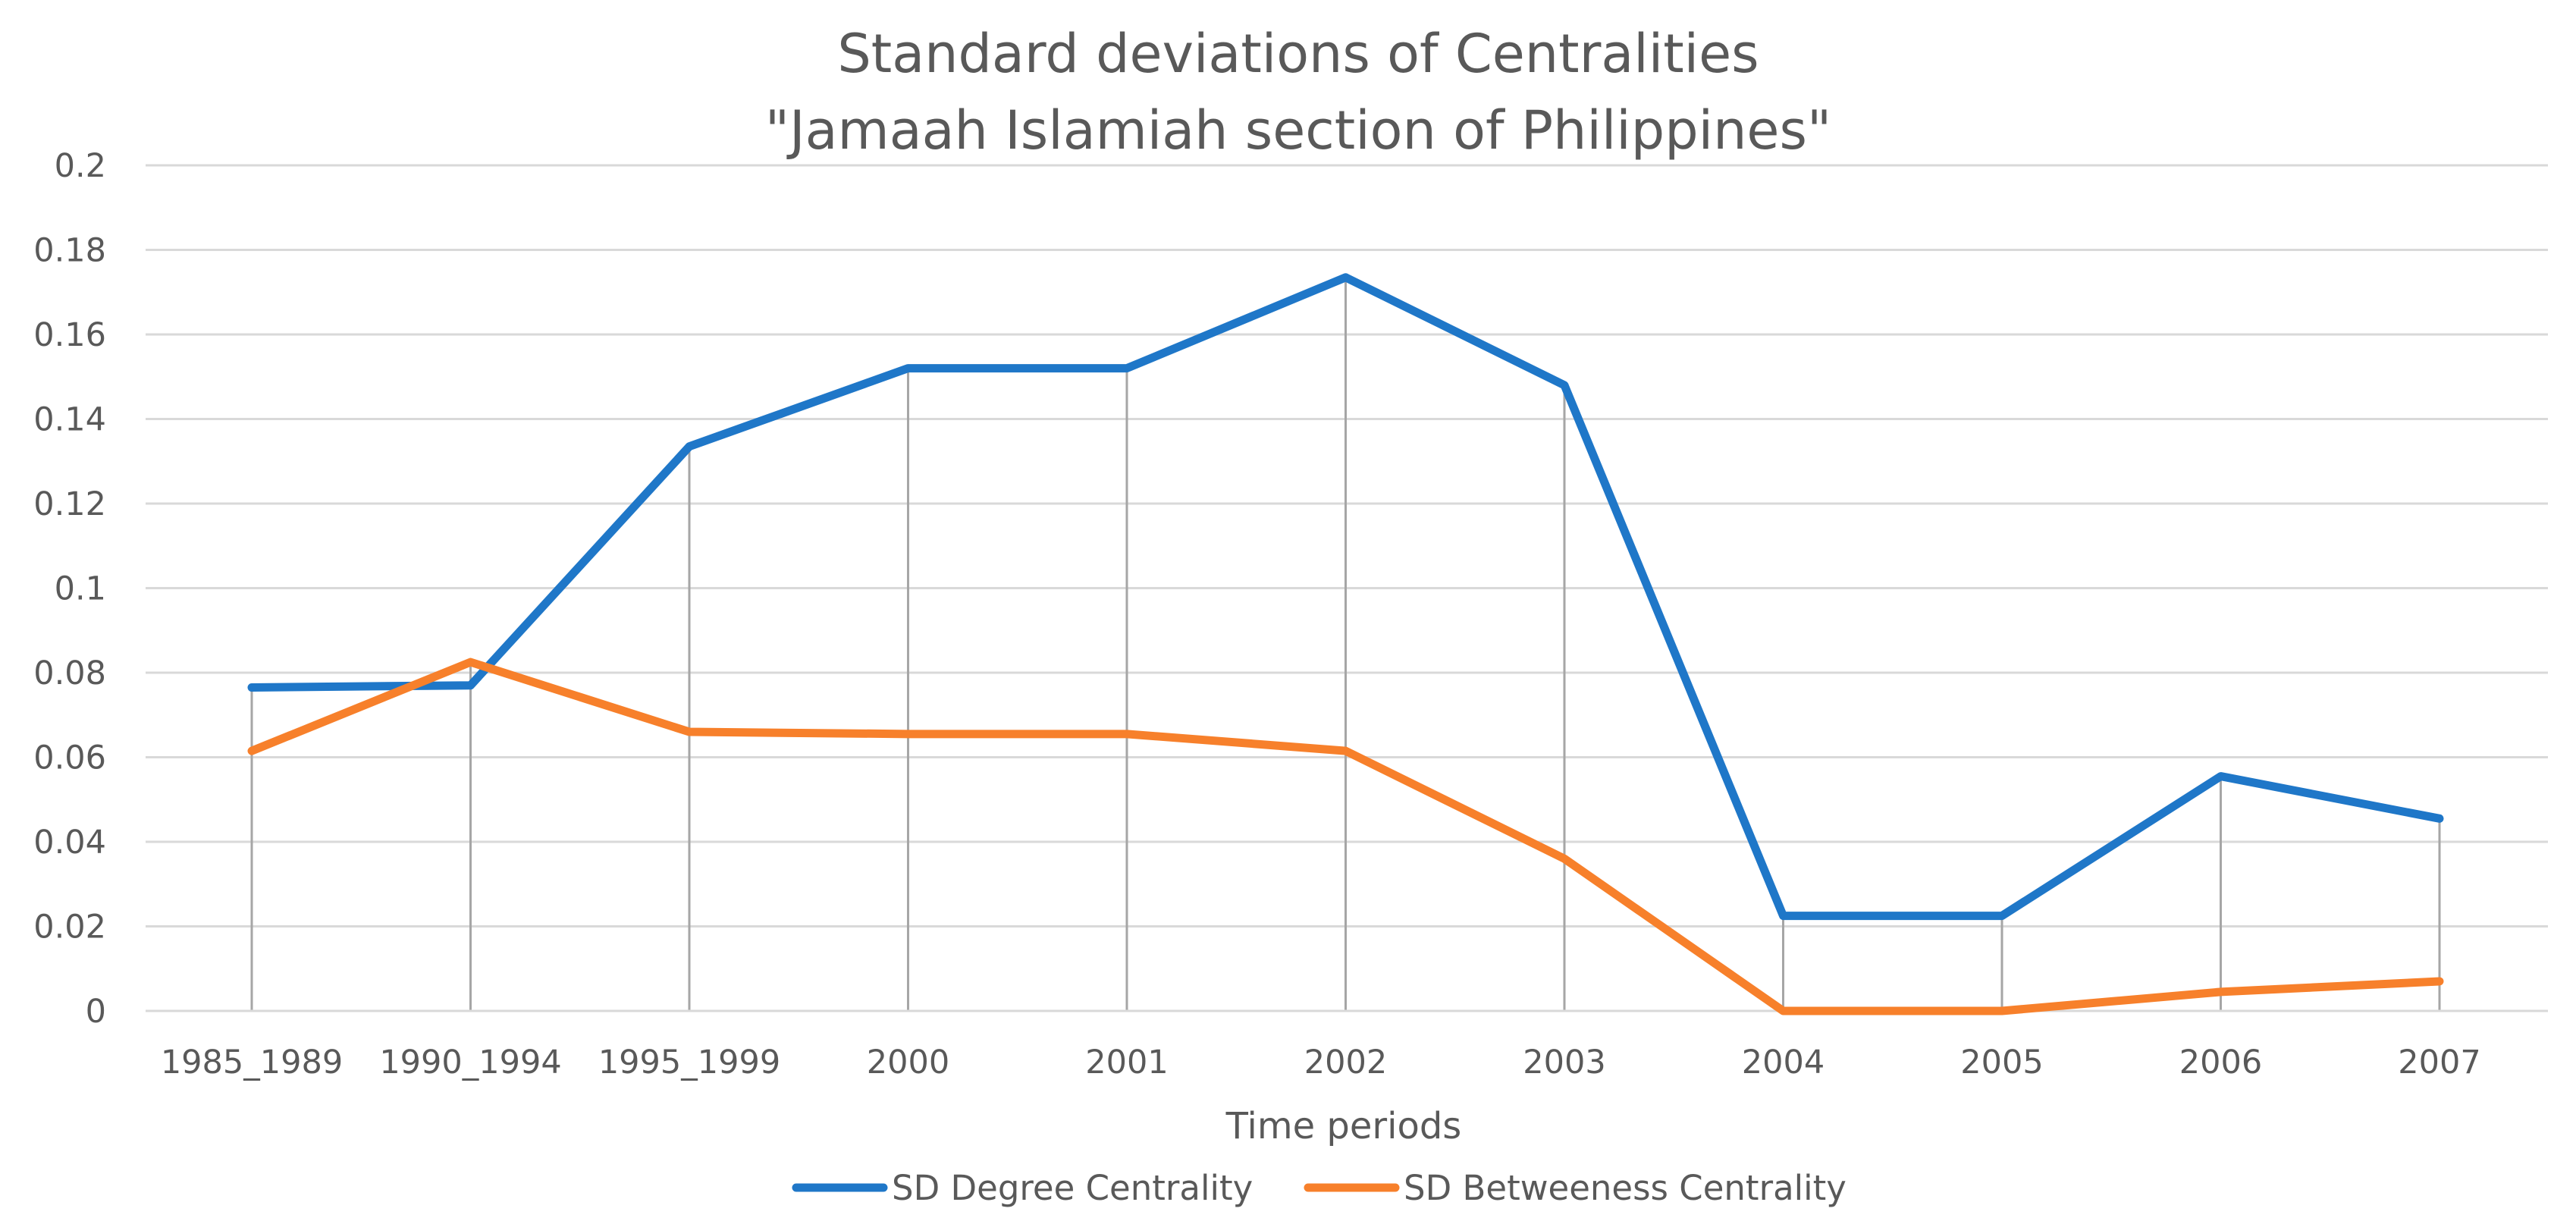 This screenshot has width=2576, height=1221. What do you see at coordinates (69, 335) in the screenshot?
I see `y-tick-label: 0.16` at bounding box center [69, 335].